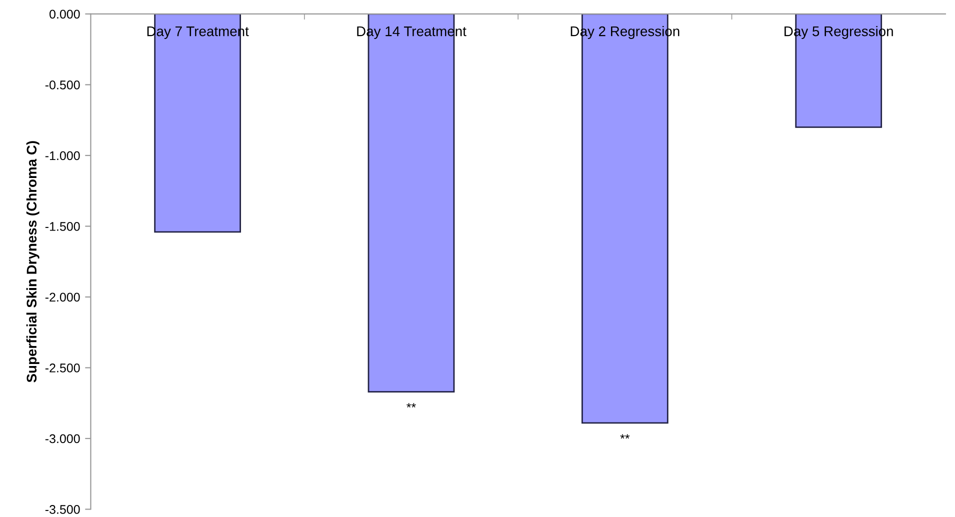 The height and width of the screenshot is (517, 955). What do you see at coordinates (62, 439) in the screenshot?
I see `y-tick-label: -3.000` at bounding box center [62, 439].